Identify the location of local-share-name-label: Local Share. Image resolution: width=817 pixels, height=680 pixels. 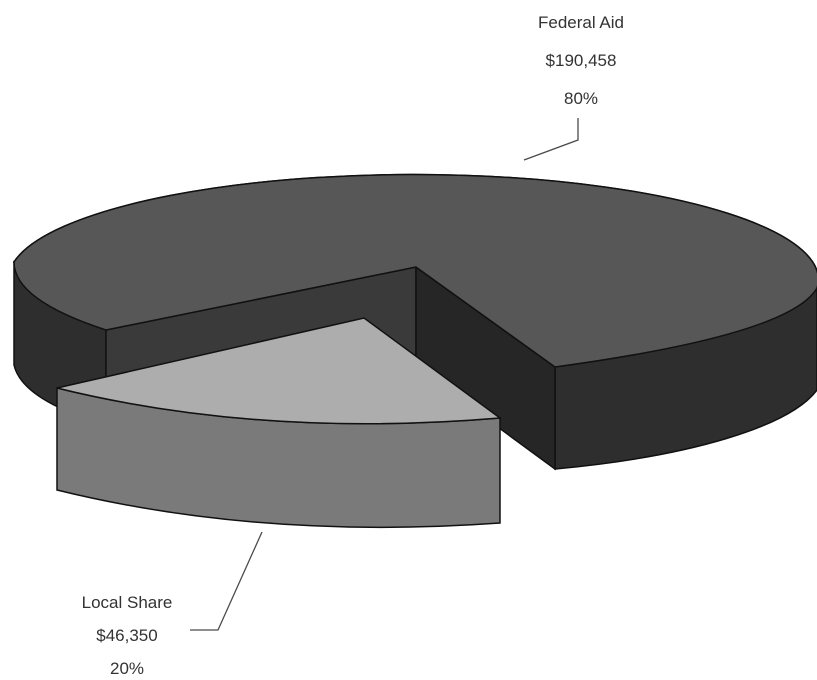
(127, 602).